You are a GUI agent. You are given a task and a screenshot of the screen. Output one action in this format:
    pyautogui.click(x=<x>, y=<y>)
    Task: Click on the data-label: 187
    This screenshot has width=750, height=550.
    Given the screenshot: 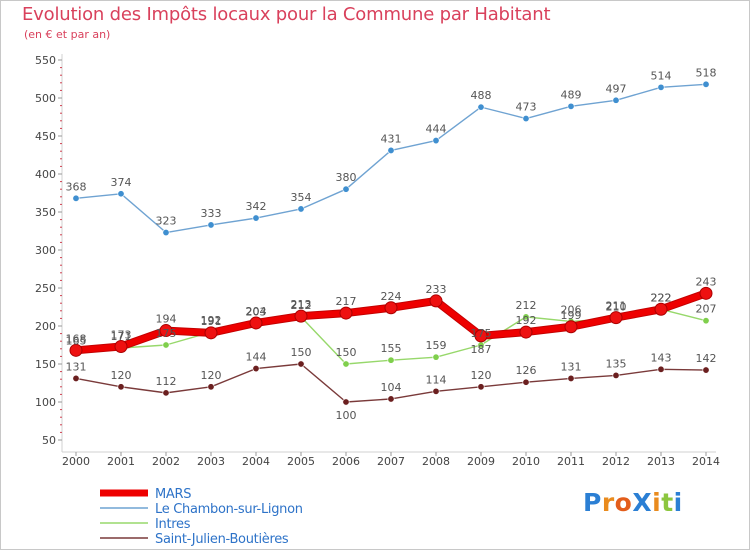 What is the action you would take?
    pyautogui.click(x=481, y=349)
    